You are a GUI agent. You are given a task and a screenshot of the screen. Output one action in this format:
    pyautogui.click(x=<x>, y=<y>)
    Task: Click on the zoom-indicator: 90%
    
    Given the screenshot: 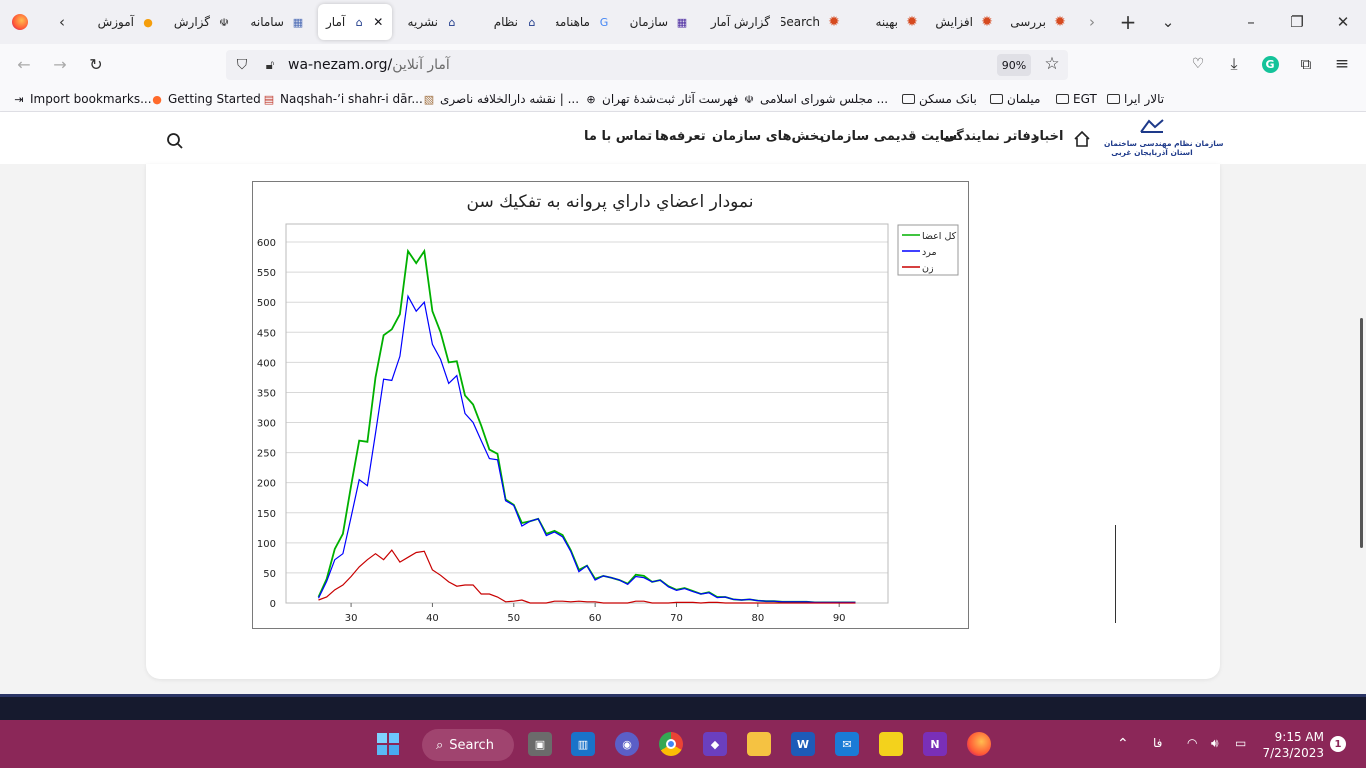 What is the action you would take?
    pyautogui.click(x=1014, y=65)
    